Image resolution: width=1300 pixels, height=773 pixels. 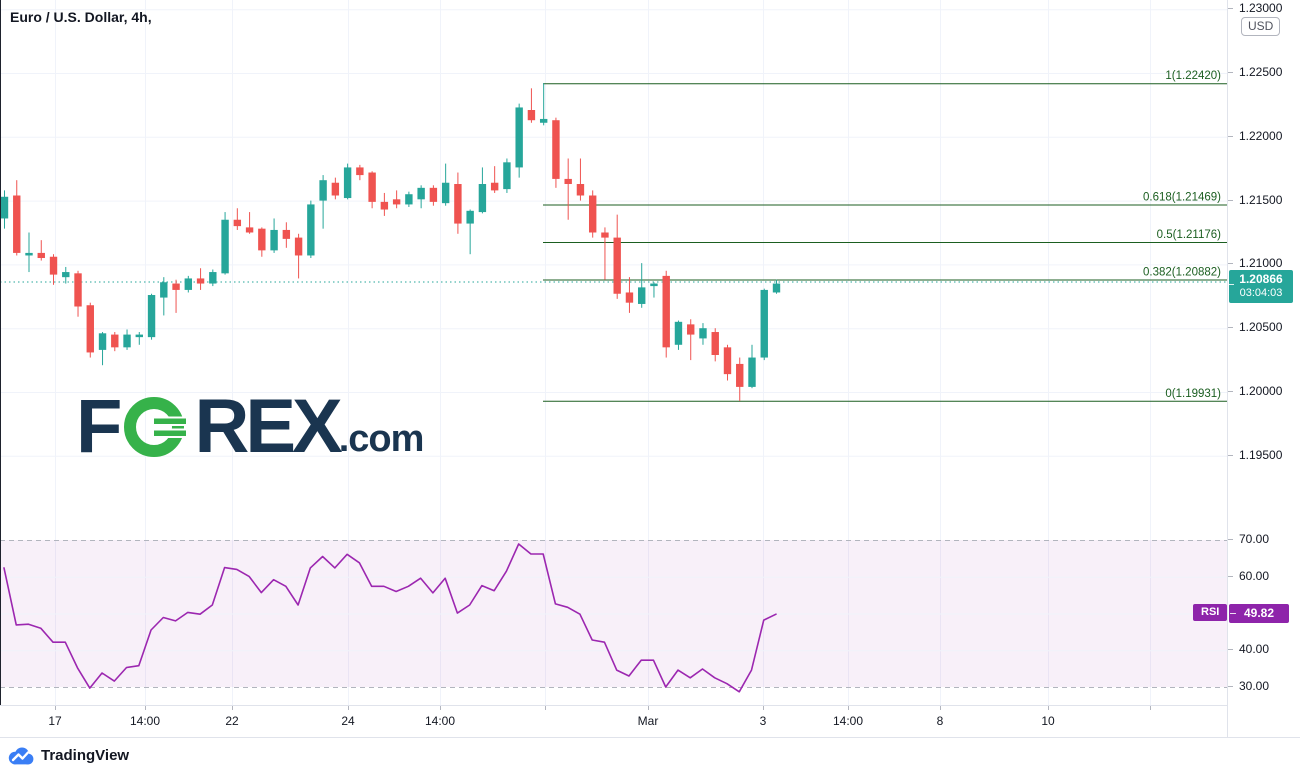 I want to click on price-tick-label: 1.20000, so click(x=1255, y=391).